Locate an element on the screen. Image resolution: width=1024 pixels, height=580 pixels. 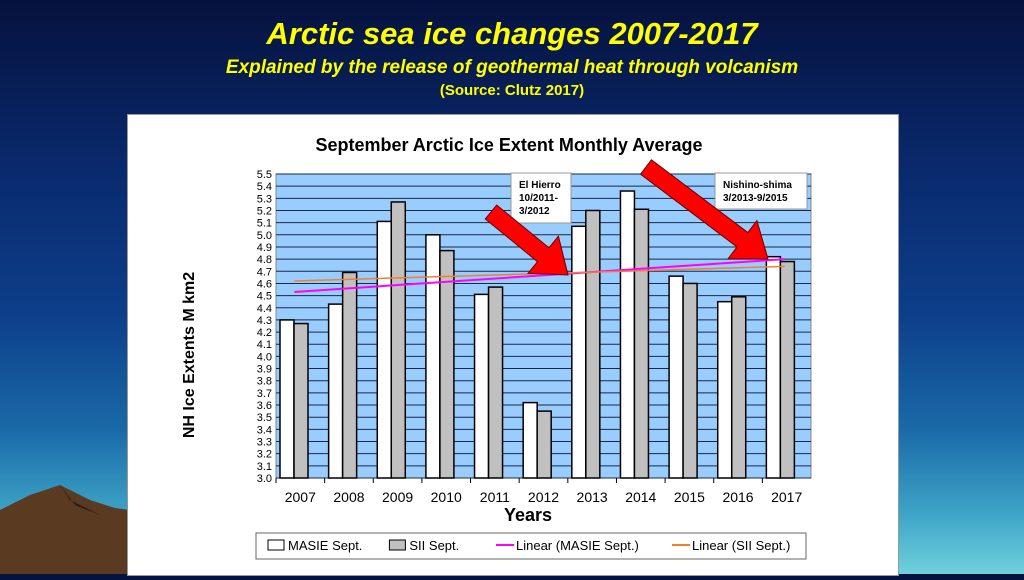
annotation-text: 10/2011- is located at coordinates (538, 198).